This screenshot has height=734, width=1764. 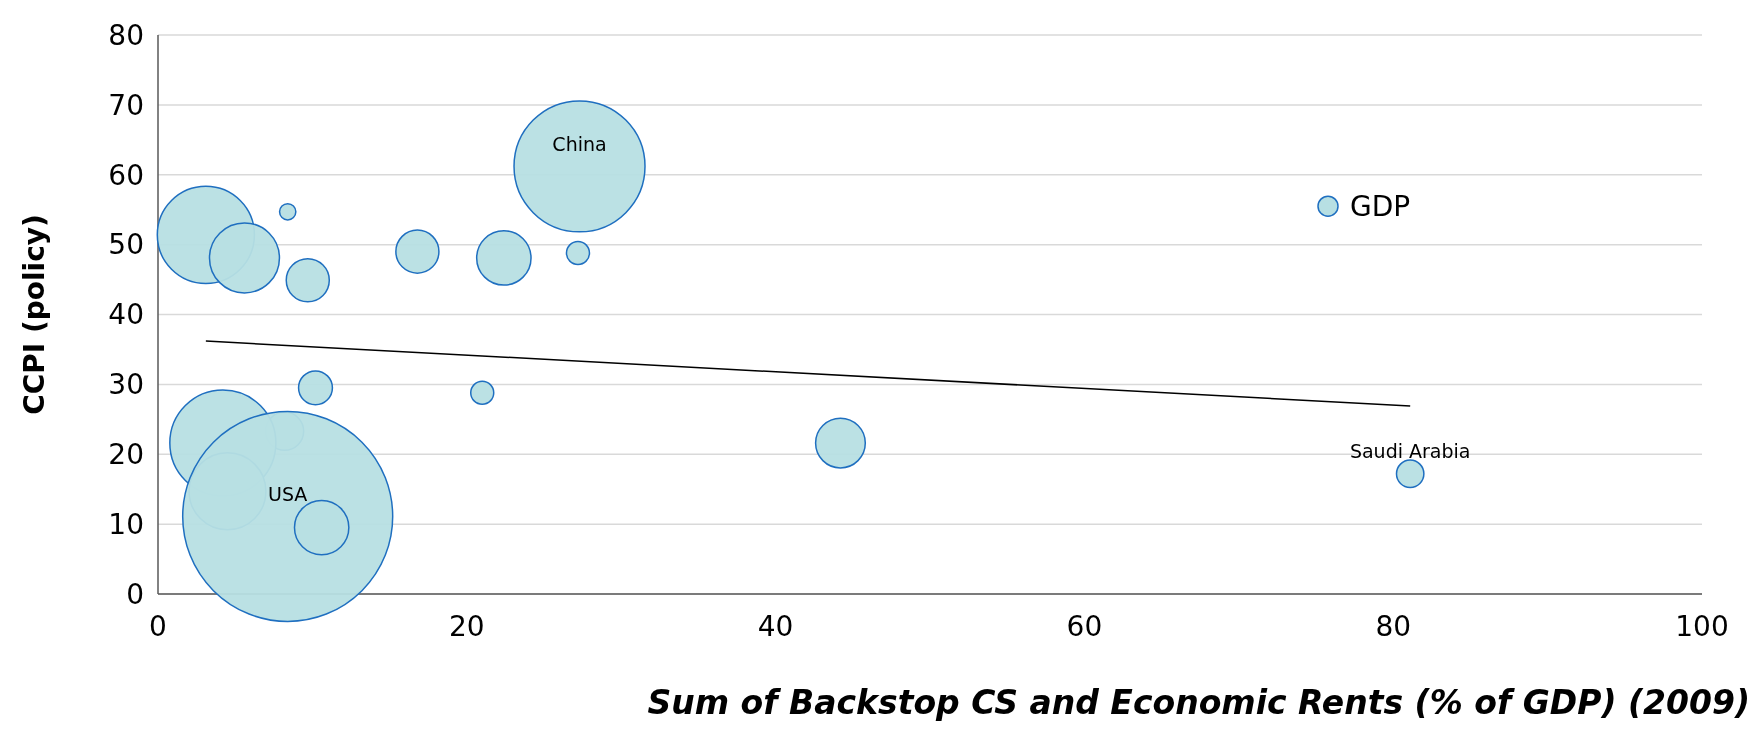 I want to click on y-tick-label: 20, so click(x=126, y=455).